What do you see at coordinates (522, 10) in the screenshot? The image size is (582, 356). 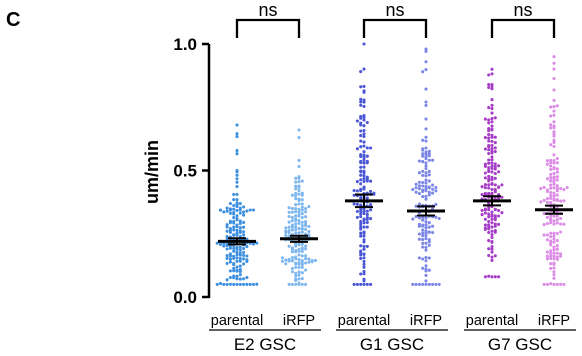 I see `significance-label: ns` at bounding box center [522, 10].